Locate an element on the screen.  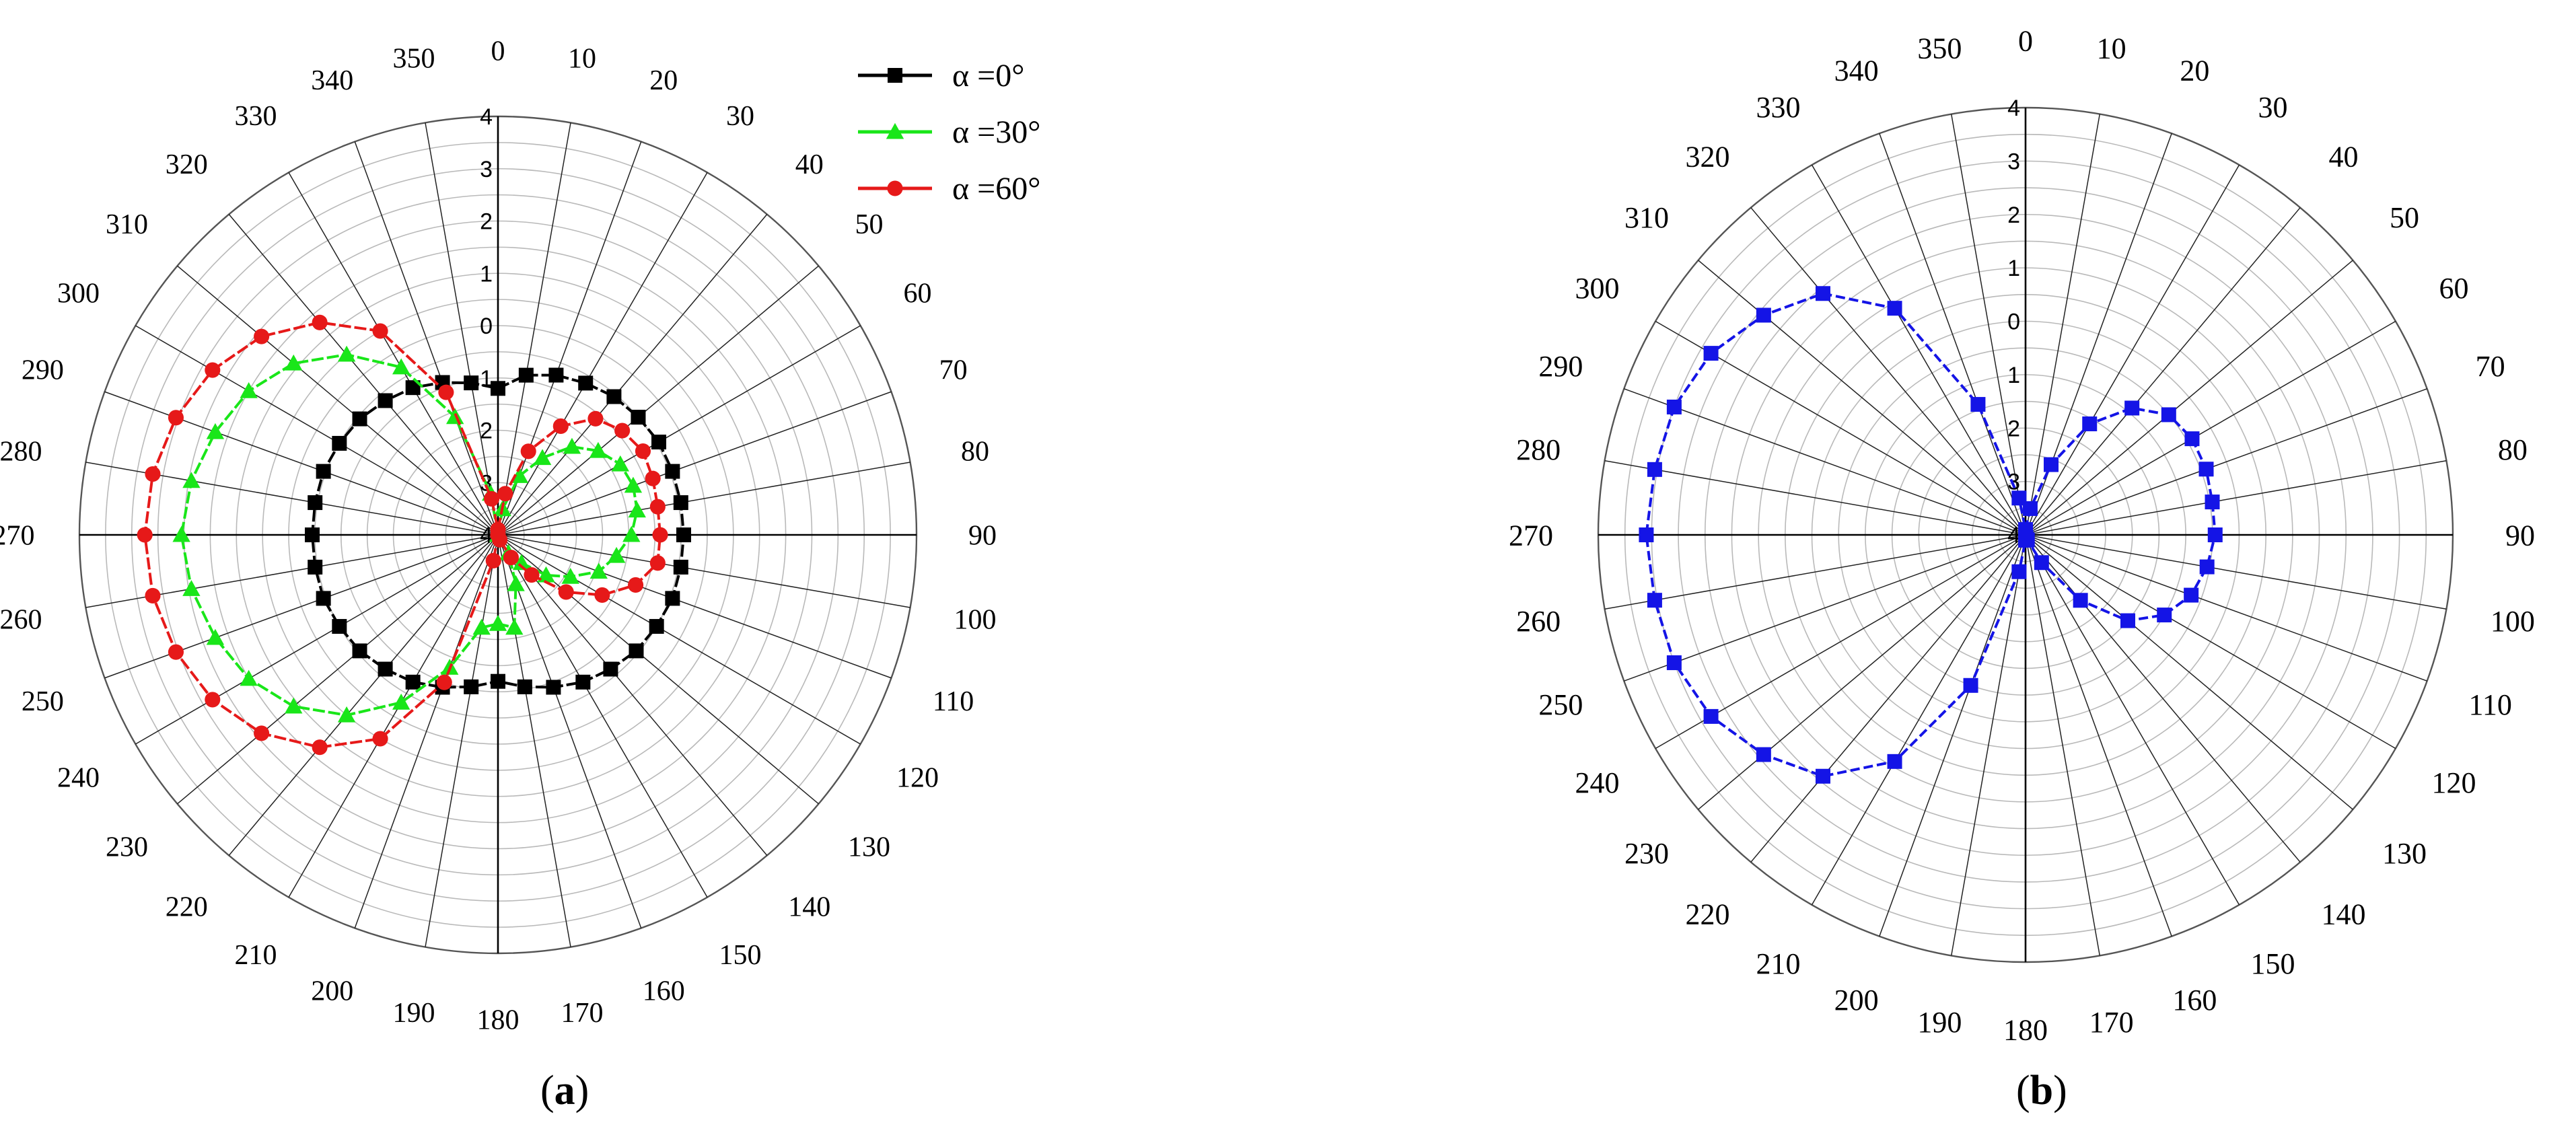
caption-a-letter: a is located at coordinates (564, 1091).